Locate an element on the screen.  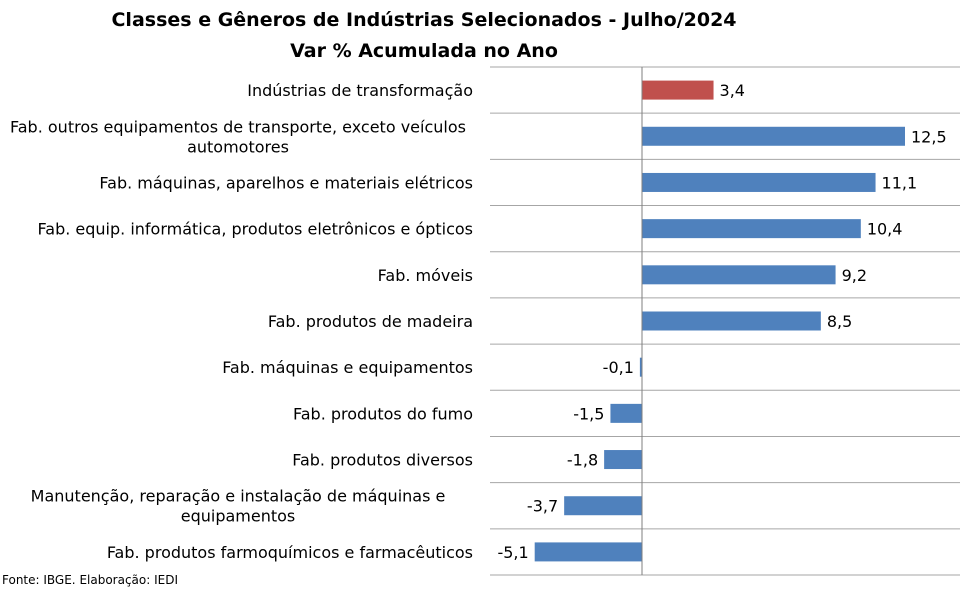
category-label: Fab. produtos do fumo is located at coordinates (383, 413).